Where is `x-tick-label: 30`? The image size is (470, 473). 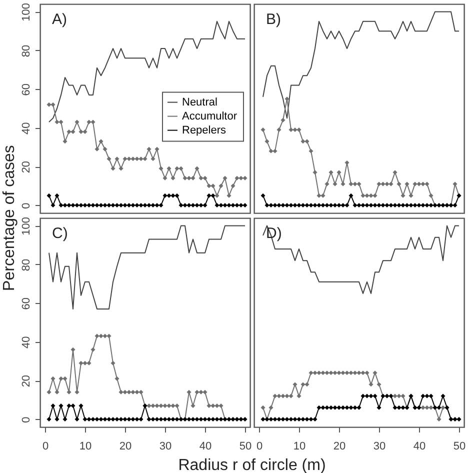
x-tick-label: 30 is located at coordinates (379, 446).